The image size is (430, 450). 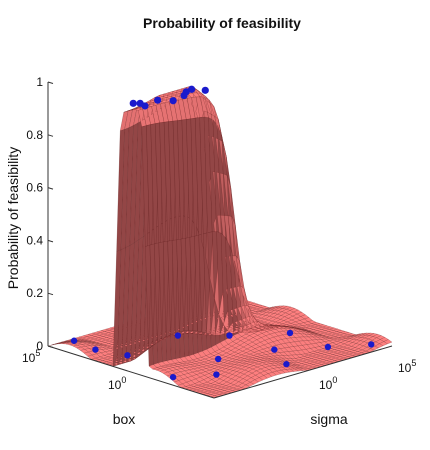 What do you see at coordinates (303, 372) in the screenshot?
I see `y-axis-line` at bounding box center [303, 372].